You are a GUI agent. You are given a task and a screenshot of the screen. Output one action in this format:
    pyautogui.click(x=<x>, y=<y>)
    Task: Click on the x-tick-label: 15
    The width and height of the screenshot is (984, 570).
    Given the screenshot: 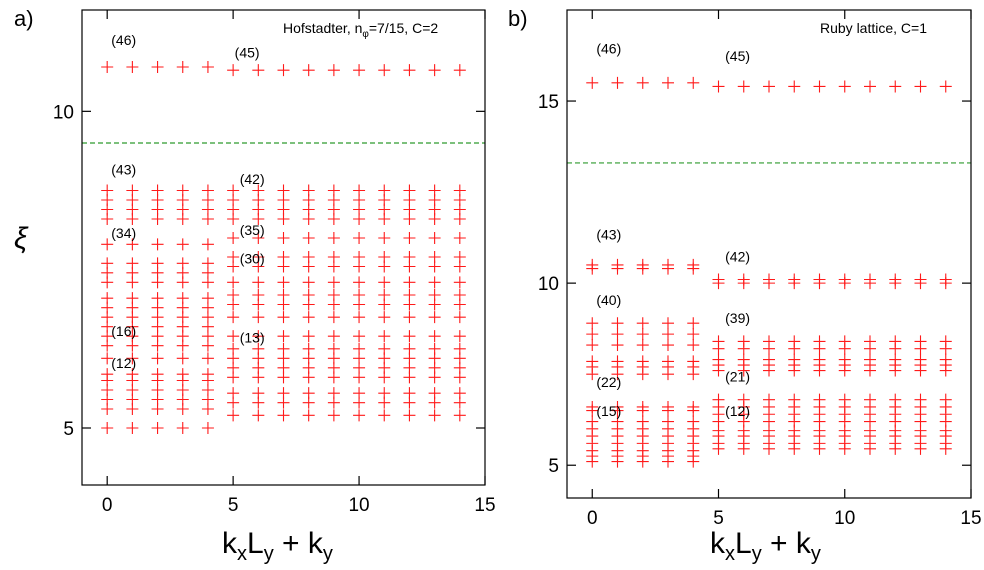 What is the action you would take?
    pyautogui.click(x=484, y=505)
    